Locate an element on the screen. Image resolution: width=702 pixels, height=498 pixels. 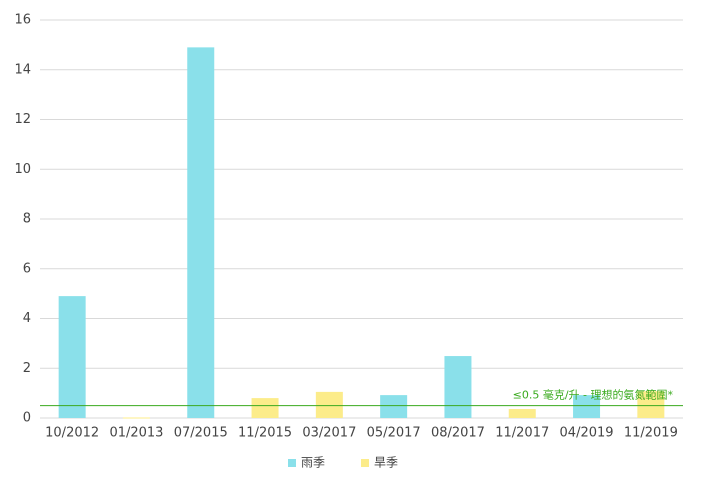
threshold-label: ≤0.5 毫克/升 - 理想的氨氮範圍* is located at coordinates (593, 395).